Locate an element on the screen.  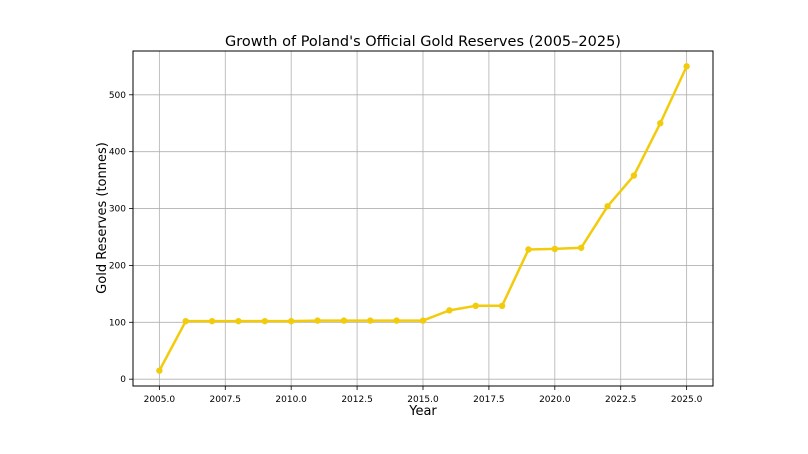
x-axis-label: Year is located at coordinates (422, 411).